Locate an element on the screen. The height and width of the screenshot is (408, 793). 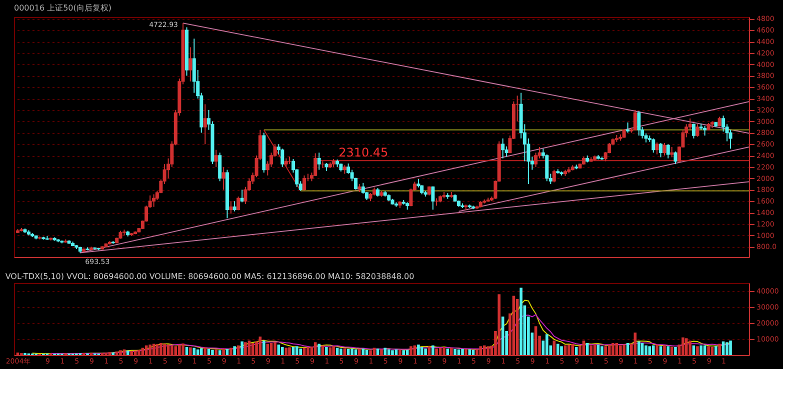
chart-title: 000016 上证50(向后复权) is located at coordinates (63, 8).